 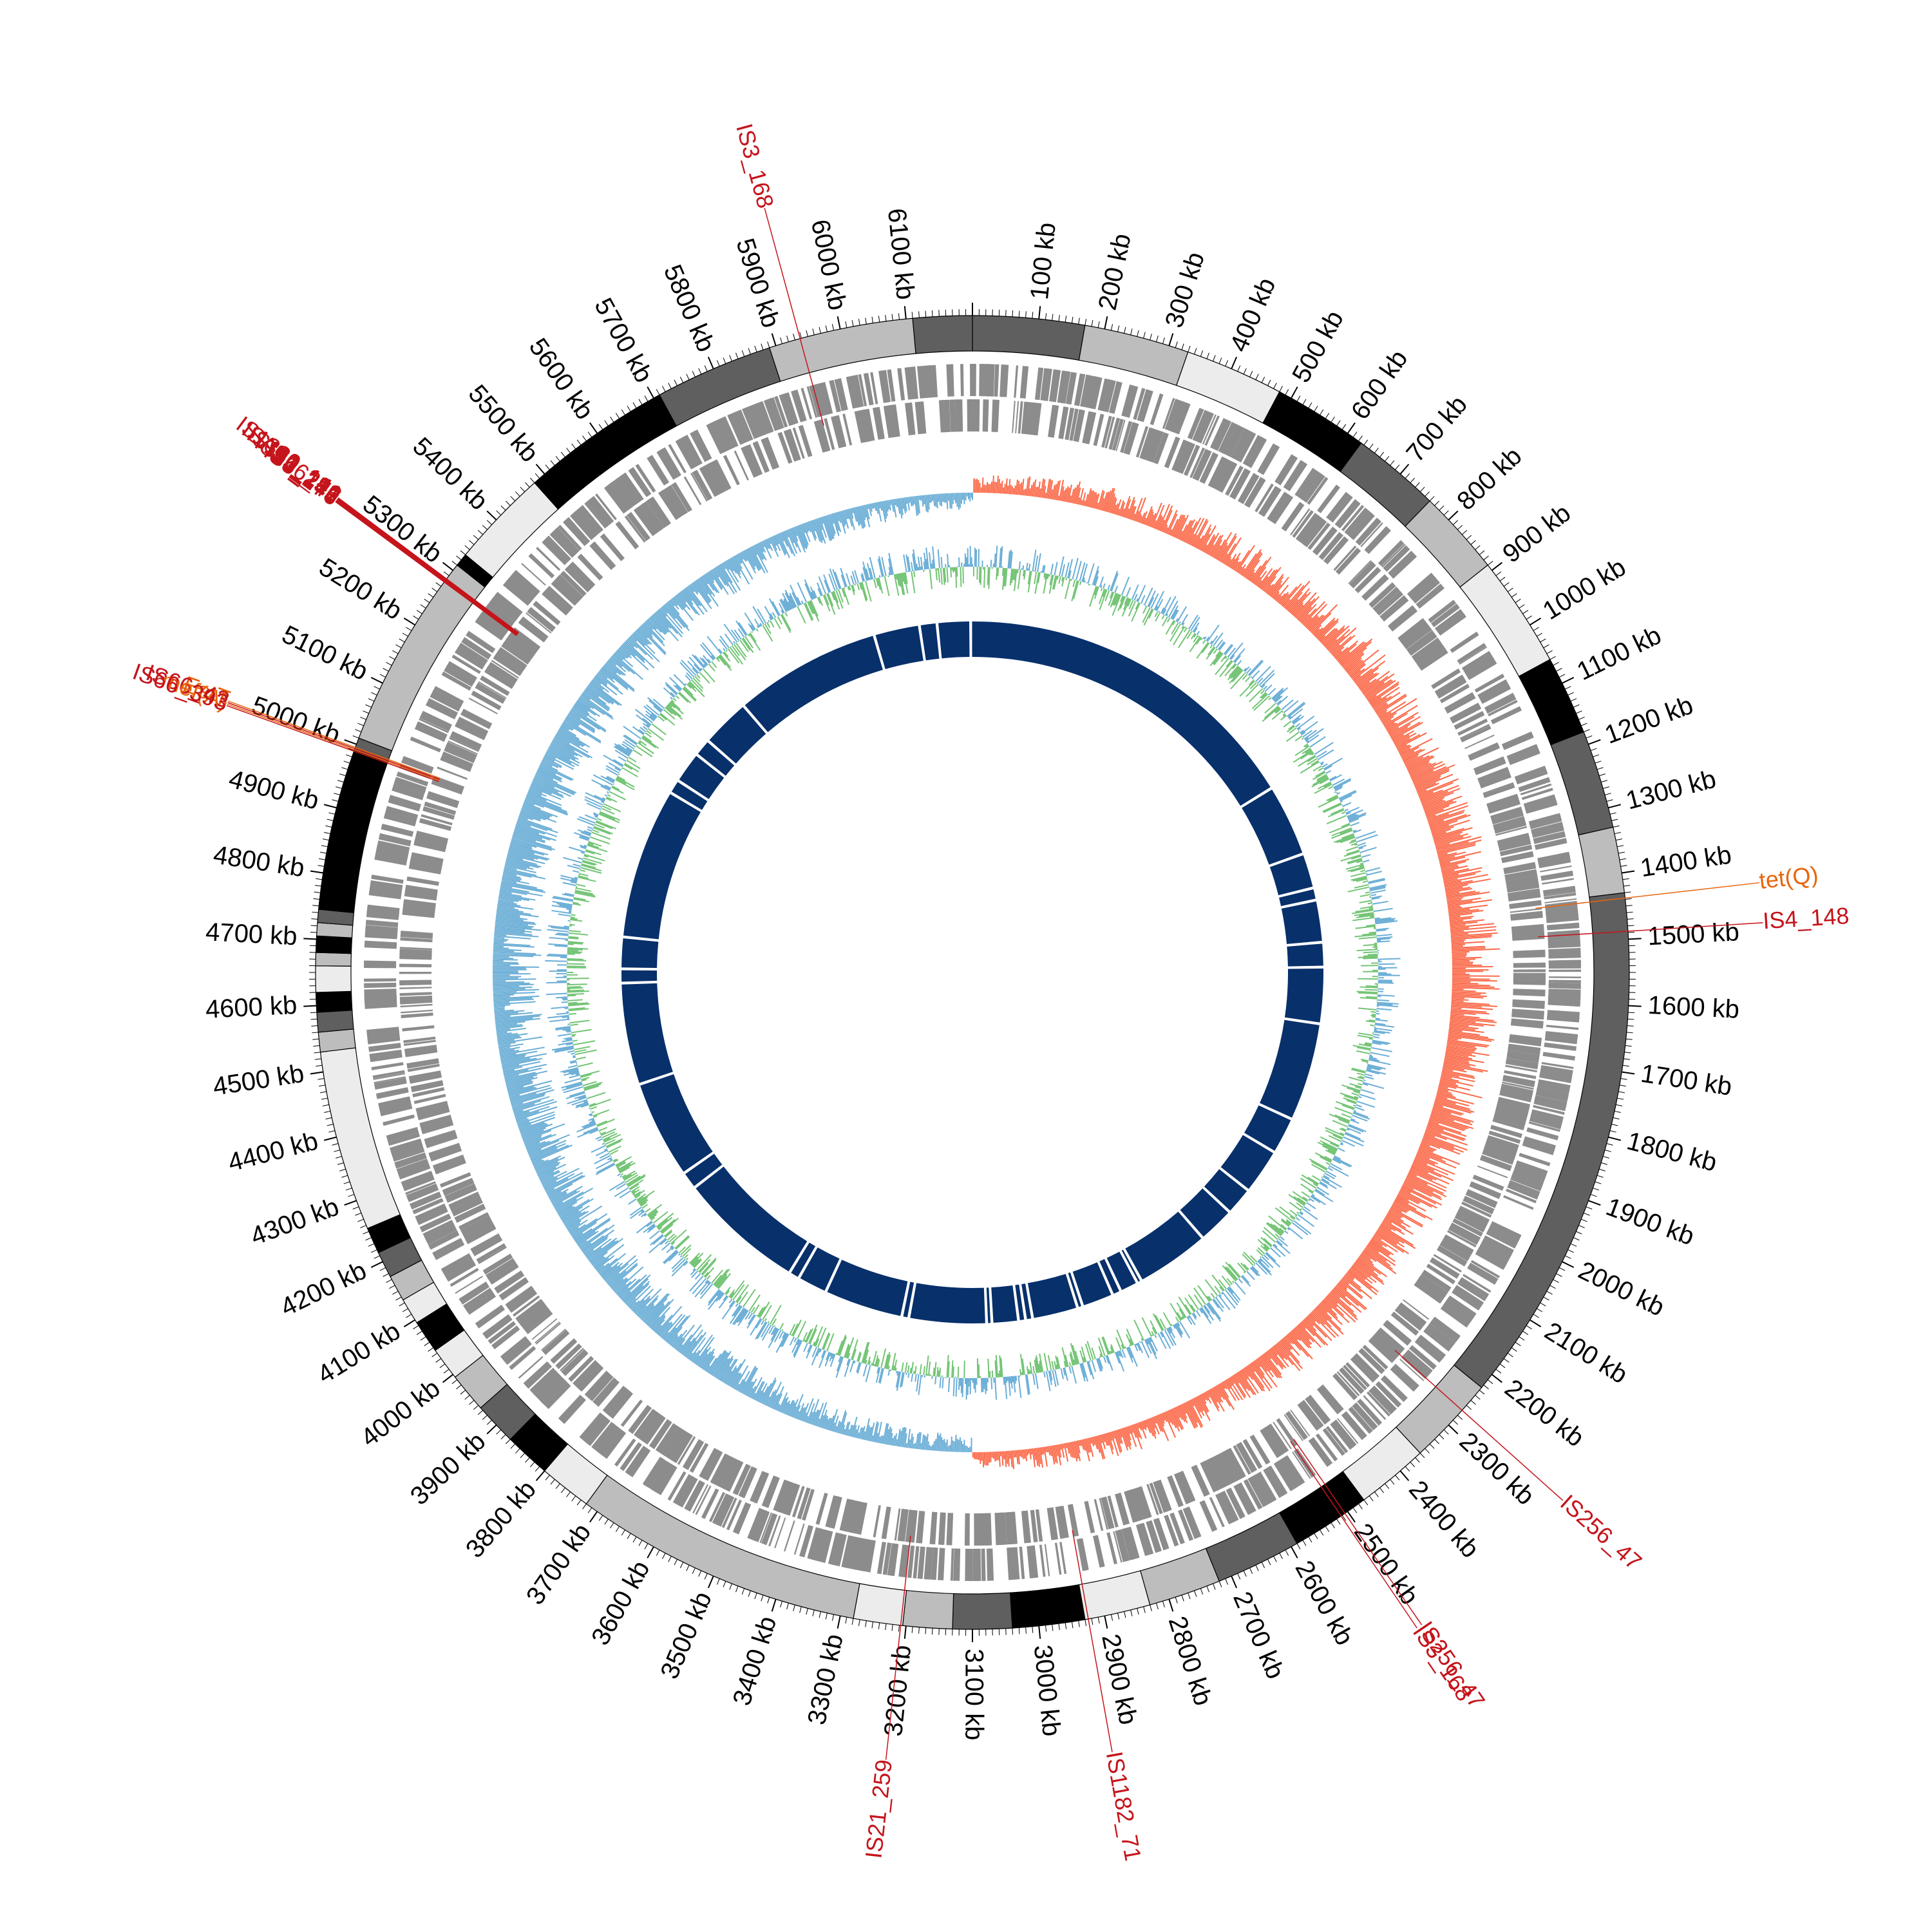 What do you see at coordinates (295, 1222) in the screenshot?
I see `scale-tick-label: 4300 kb` at bounding box center [295, 1222].